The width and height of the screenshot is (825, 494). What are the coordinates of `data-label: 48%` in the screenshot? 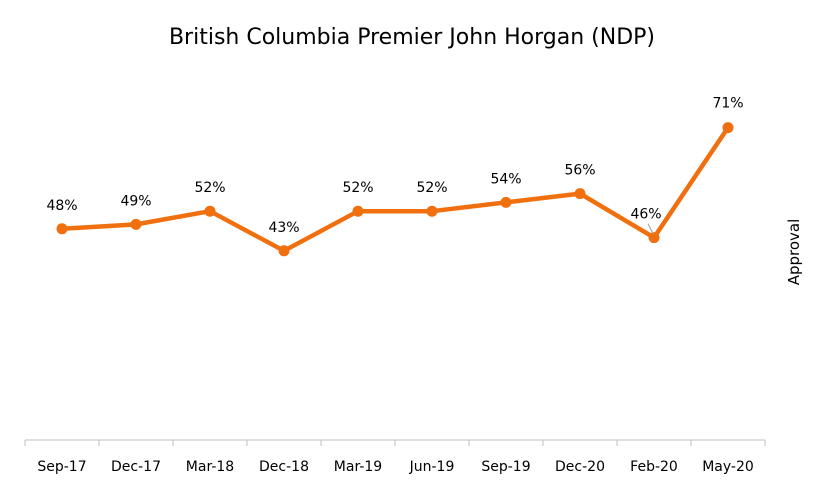 It's located at (61, 206).